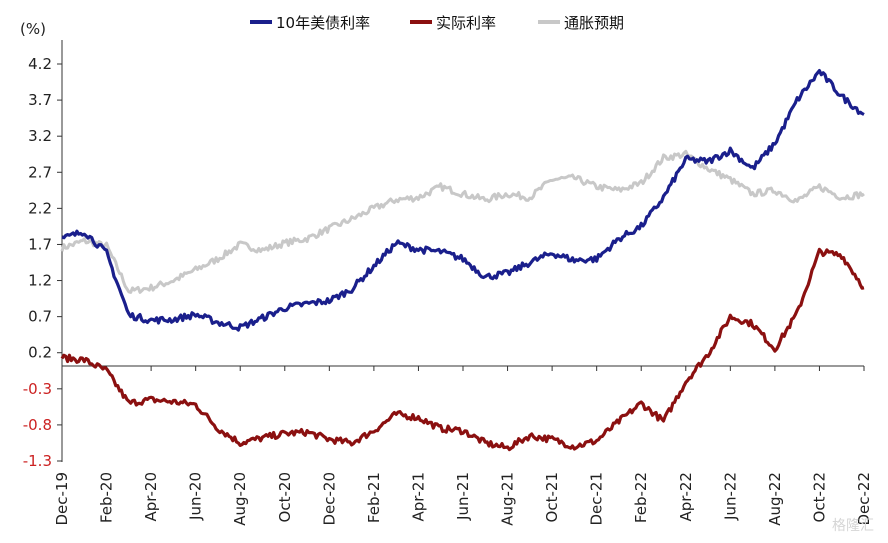  What do you see at coordinates (594, 23) in the screenshot?
I see `legend-label: 通胀预期` at bounding box center [594, 23].